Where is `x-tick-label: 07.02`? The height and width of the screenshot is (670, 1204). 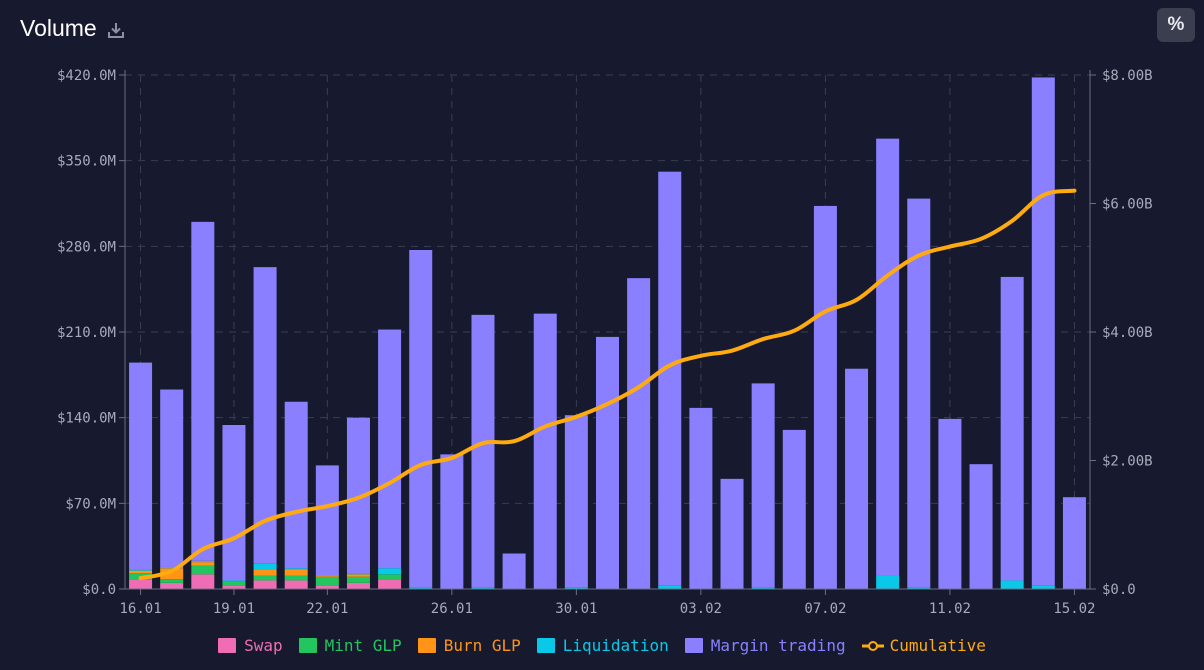
x-tick-label: 07.02 is located at coordinates (825, 609).